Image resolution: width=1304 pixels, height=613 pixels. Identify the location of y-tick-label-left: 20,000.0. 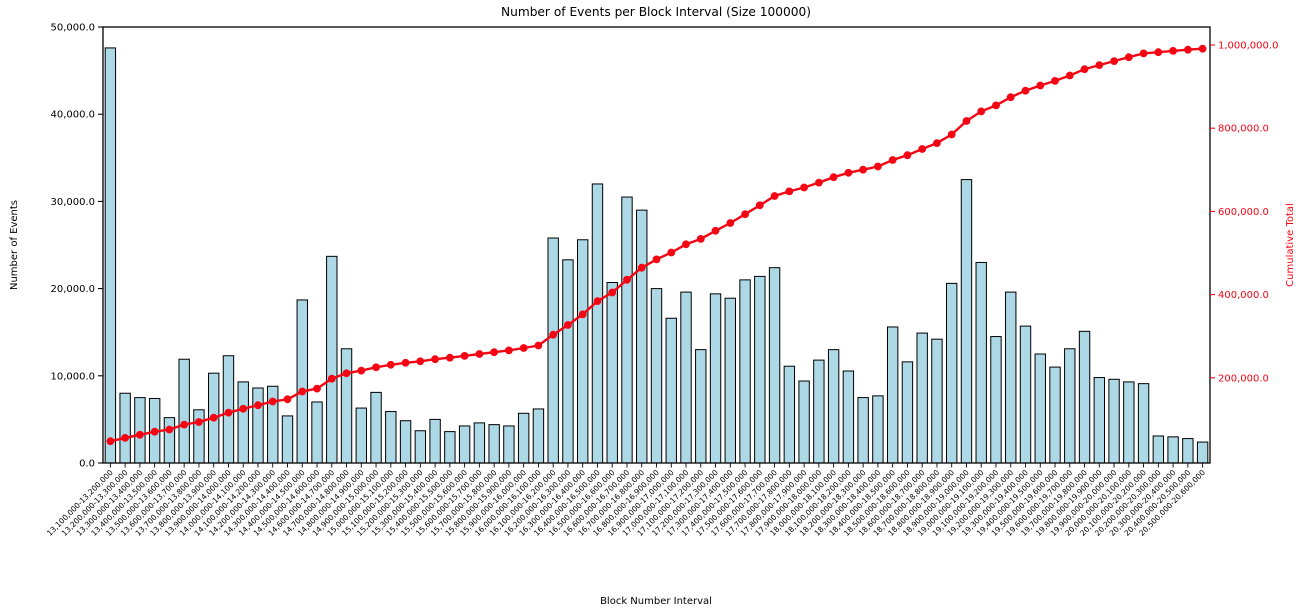
(72, 289).